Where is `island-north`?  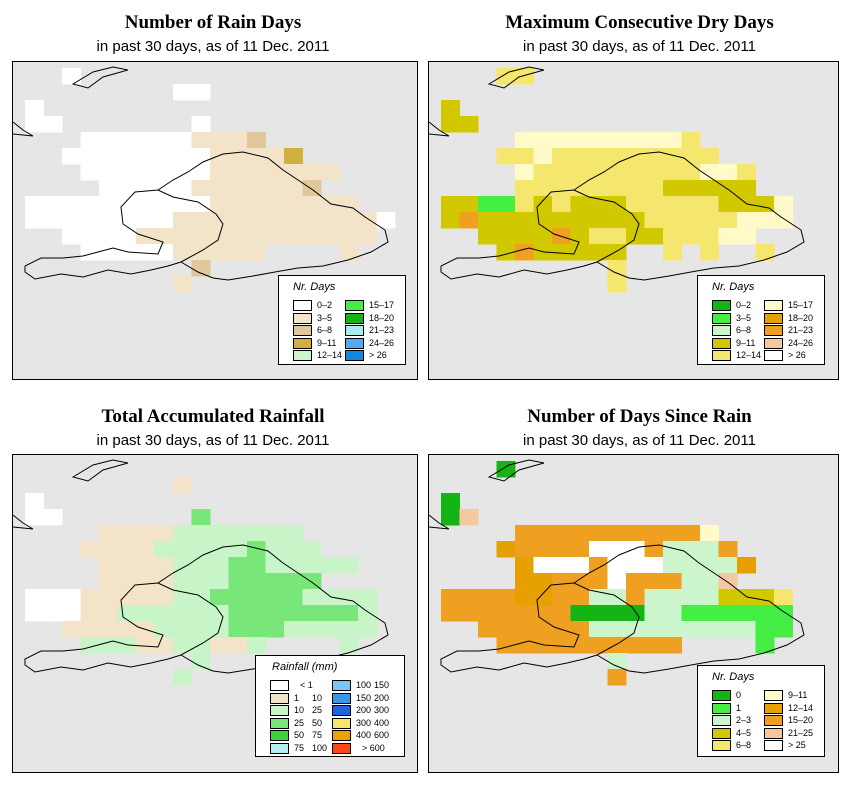
island-north is located at coordinates (516, 77).